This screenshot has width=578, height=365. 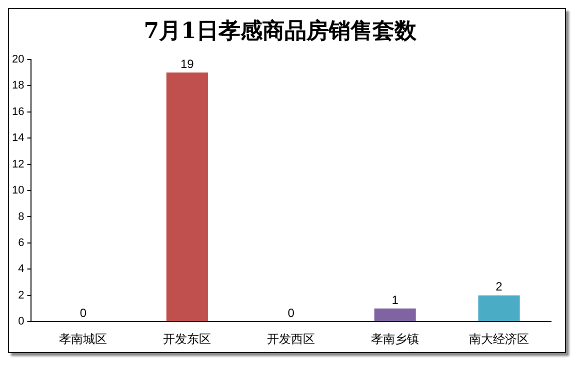 I want to click on x-tick-label: 孝南城区, so click(x=83, y=339).